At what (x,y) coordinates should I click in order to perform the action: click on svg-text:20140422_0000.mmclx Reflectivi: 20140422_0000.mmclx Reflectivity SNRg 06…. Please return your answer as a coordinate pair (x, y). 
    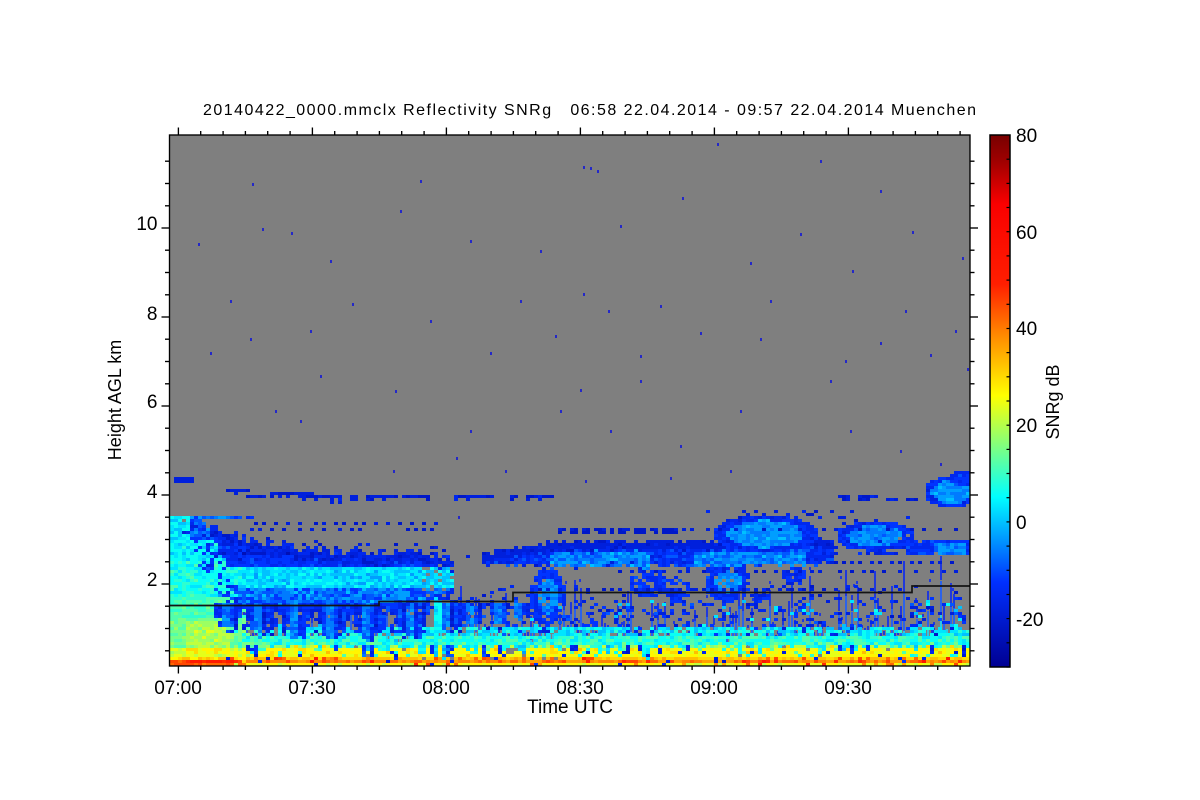
    Looking at the image, I should click on (589, 110).